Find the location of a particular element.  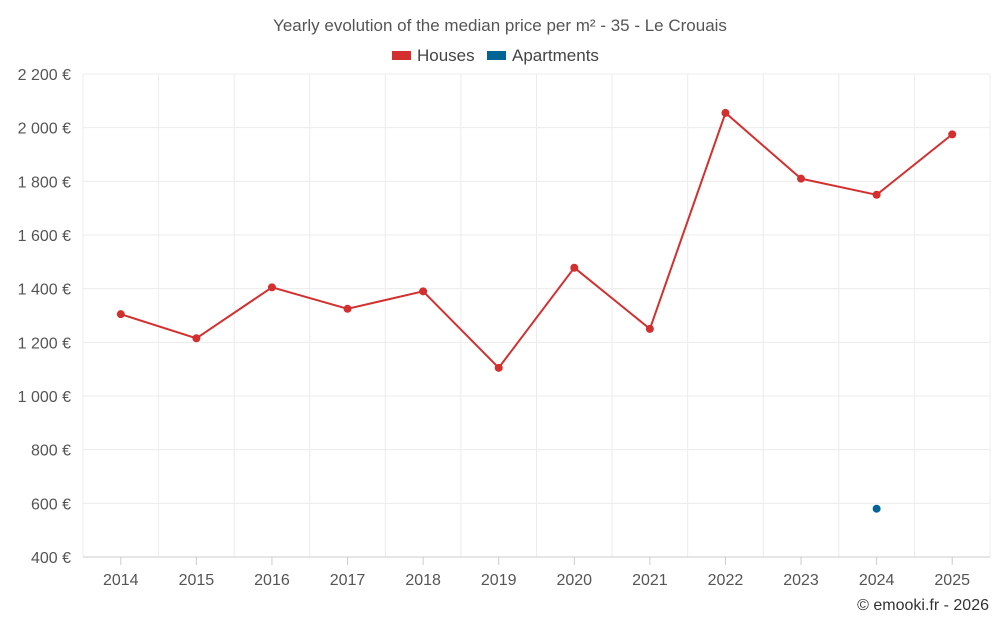

data-point-houses-2014 is located at coordinates (120, 314).